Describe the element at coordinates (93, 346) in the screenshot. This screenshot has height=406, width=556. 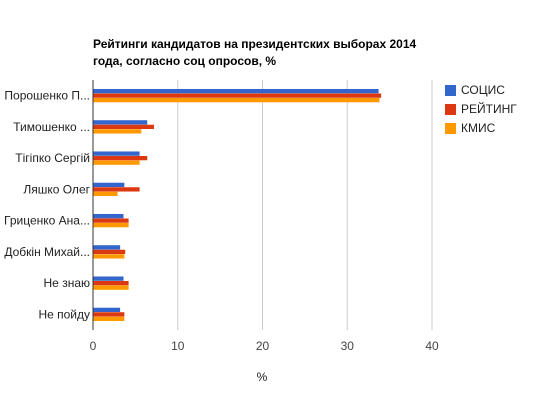
I see `x-tick-label: 0` at that location.